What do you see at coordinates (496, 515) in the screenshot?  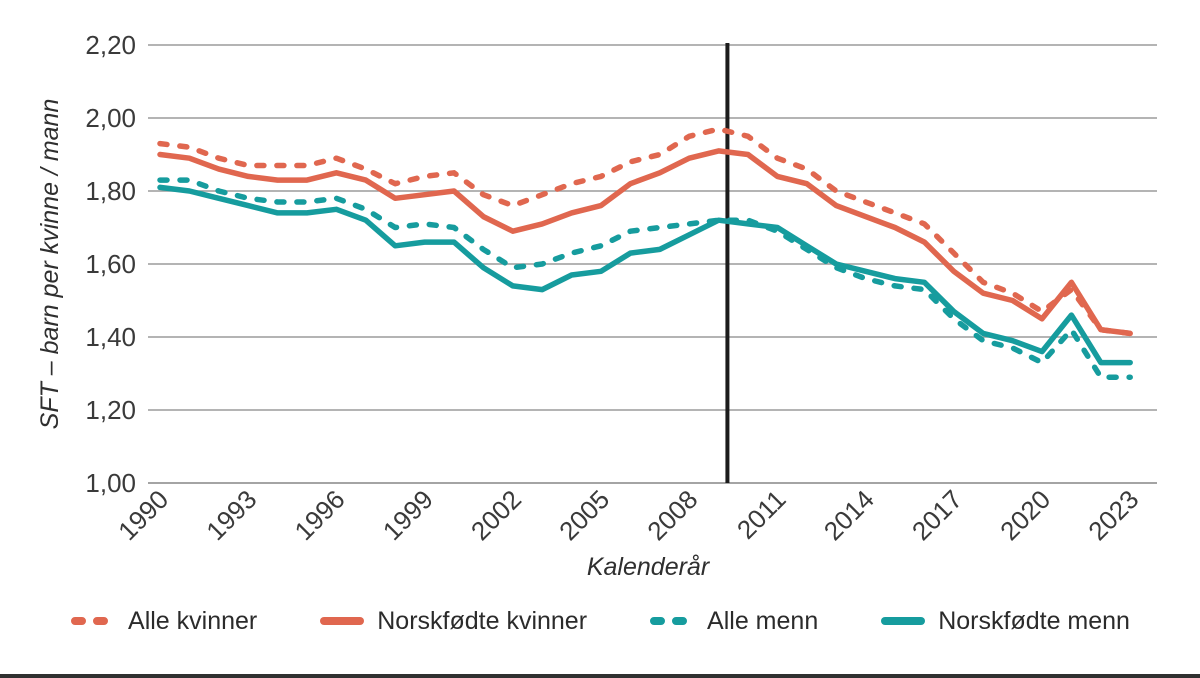 I see `x-tick-label: 2002` at bounding box center [496, 515].